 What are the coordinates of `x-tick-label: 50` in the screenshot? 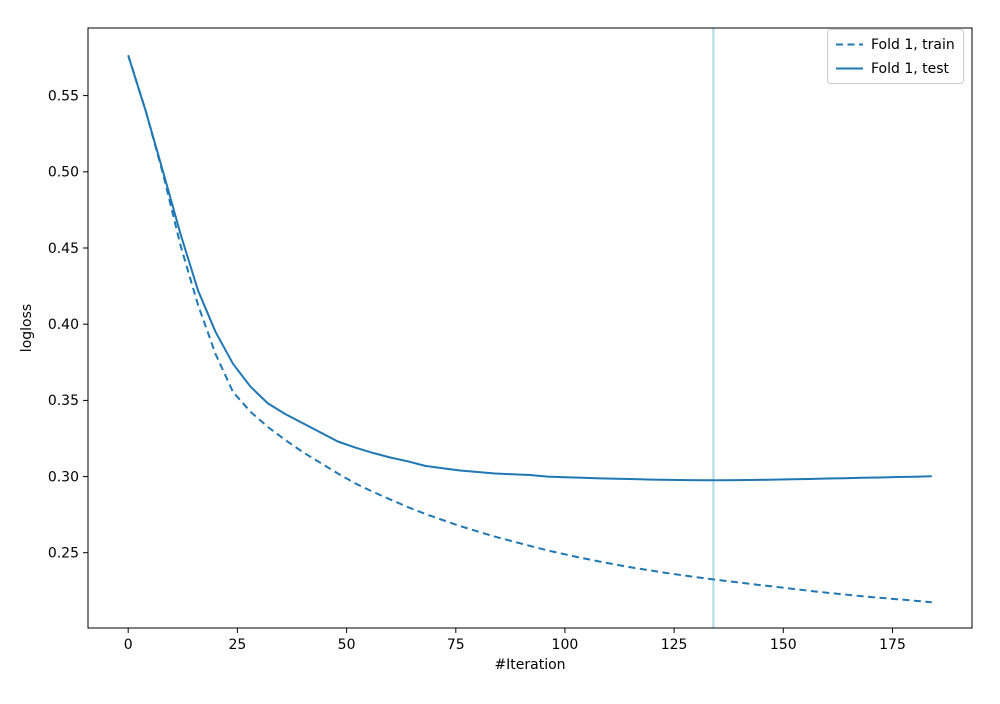 It's located at (347, 645).